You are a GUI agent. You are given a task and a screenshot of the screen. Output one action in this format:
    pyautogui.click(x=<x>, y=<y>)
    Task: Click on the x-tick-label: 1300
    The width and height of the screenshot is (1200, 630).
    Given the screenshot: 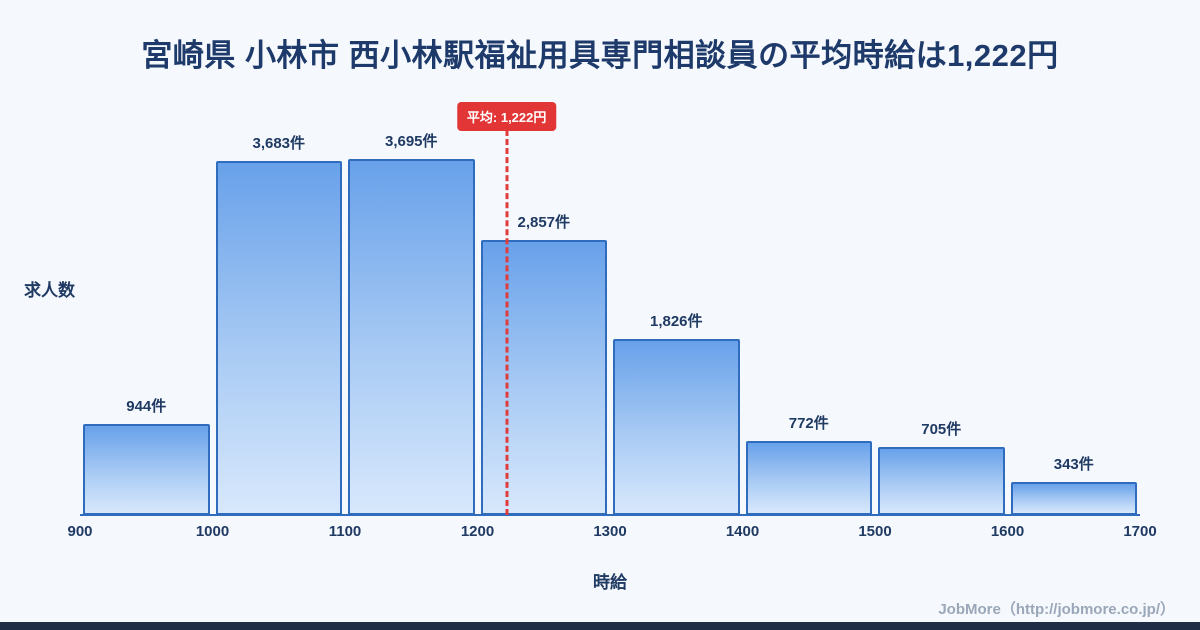 What is the action you would take?
    pyautogui.click(x=610, y=531)
    